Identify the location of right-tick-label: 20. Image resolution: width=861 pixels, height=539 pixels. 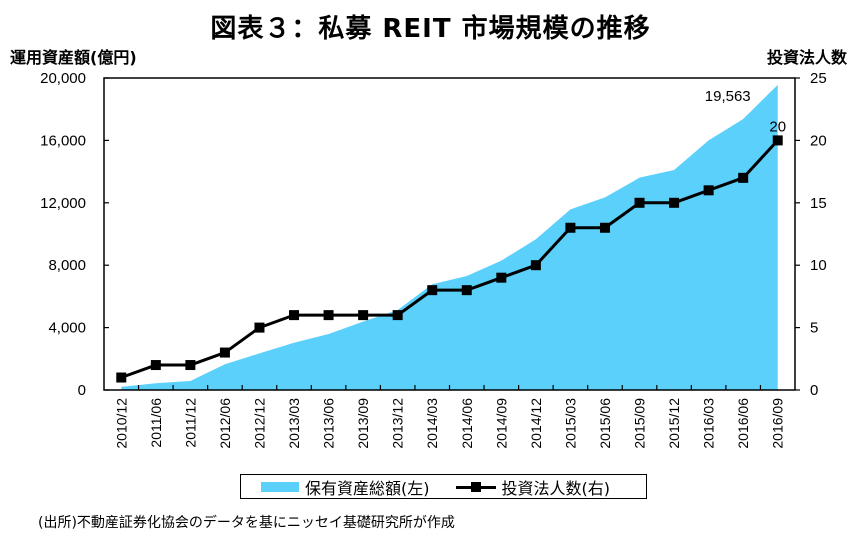
(818, 140).